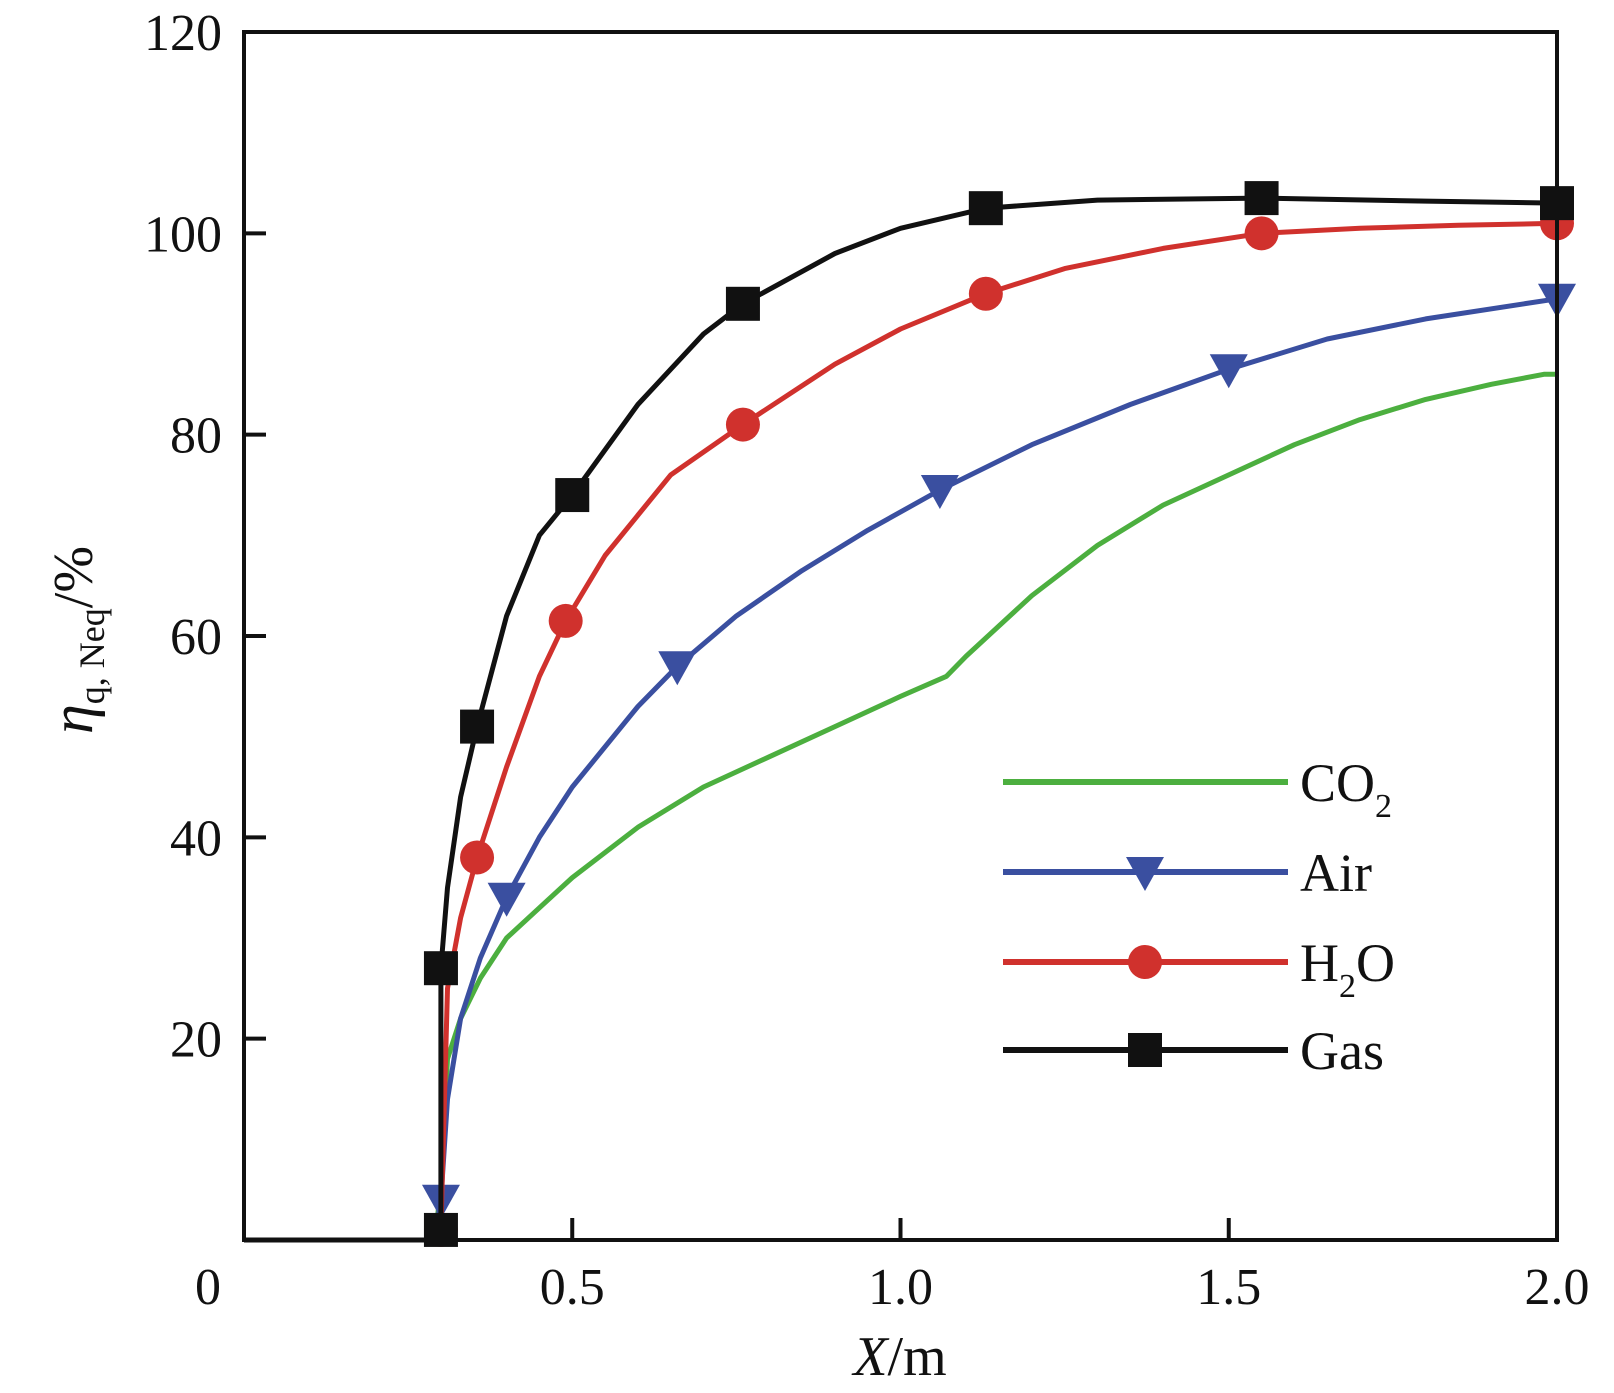  Describe the element at coordinates (1199, 969) in the screenshot. I see `legend-item-h2o: H2O` at that location.